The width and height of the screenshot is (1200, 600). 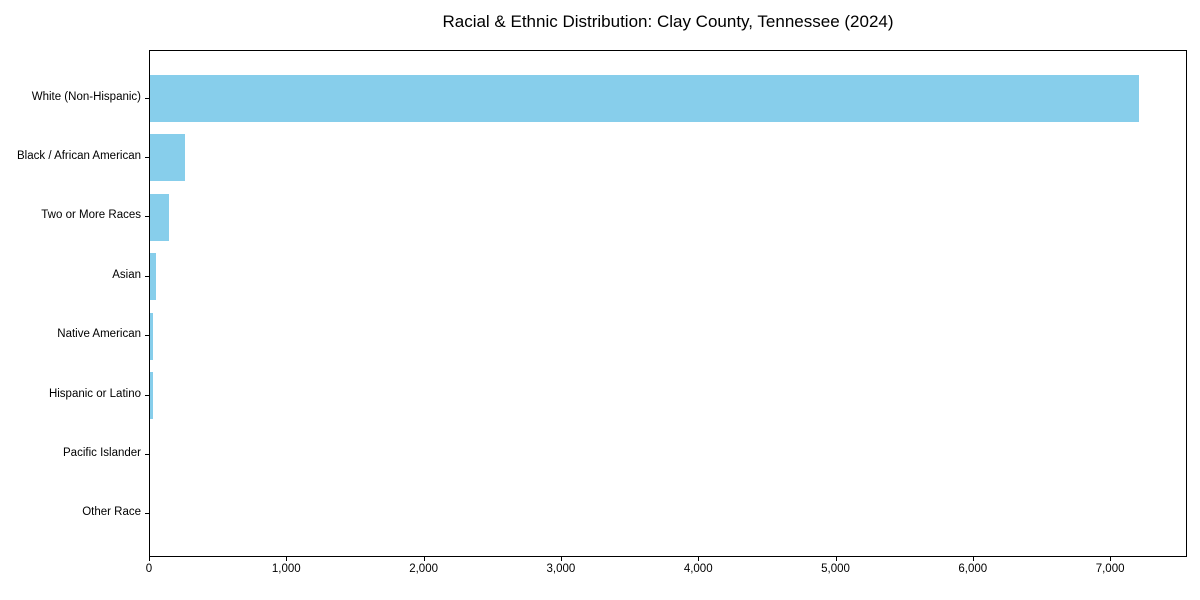 I want to click on x-tick-label-0: 0, so click(x=149, y=569).